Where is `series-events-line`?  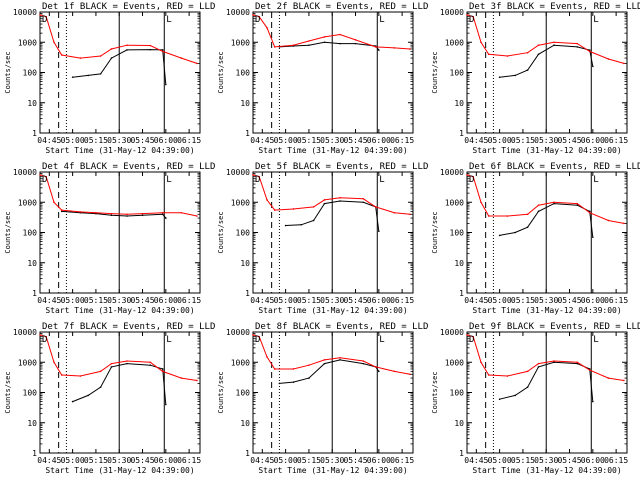 series-events-line is located at coordinates (119, 67).